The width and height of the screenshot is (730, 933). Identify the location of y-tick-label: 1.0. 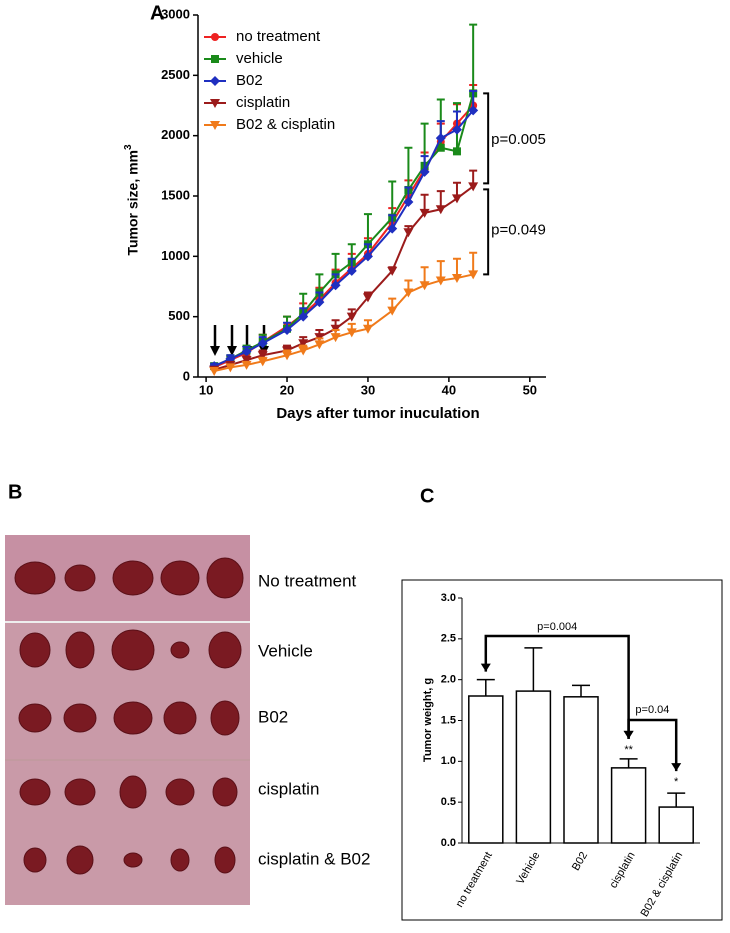
(448, 761).